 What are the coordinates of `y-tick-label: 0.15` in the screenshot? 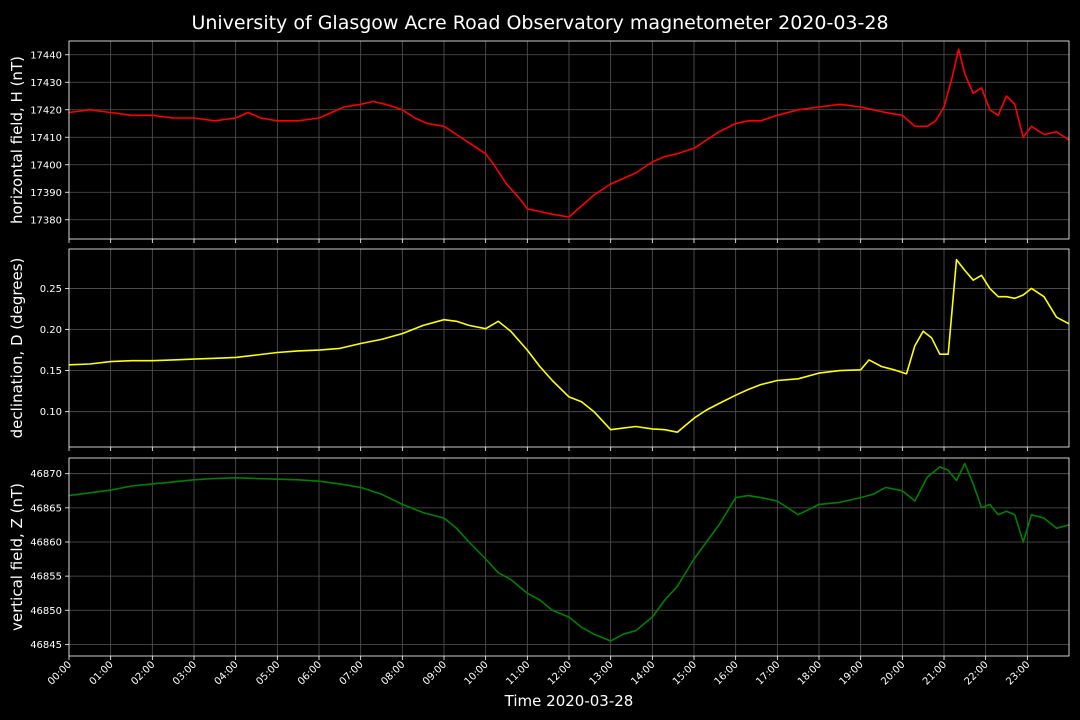 It's located at (51, 371).